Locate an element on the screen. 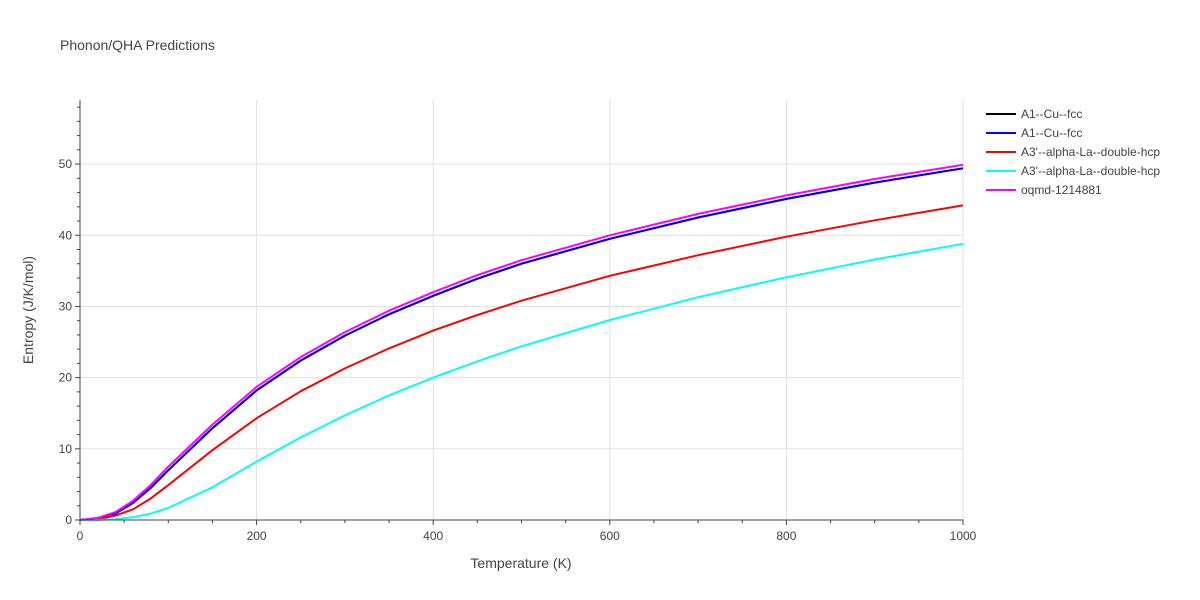 The width and height of the screenshot is (1200, 600). x-ticks: 0 200 400 600 800 1000 is located at coordinates (527, 531).